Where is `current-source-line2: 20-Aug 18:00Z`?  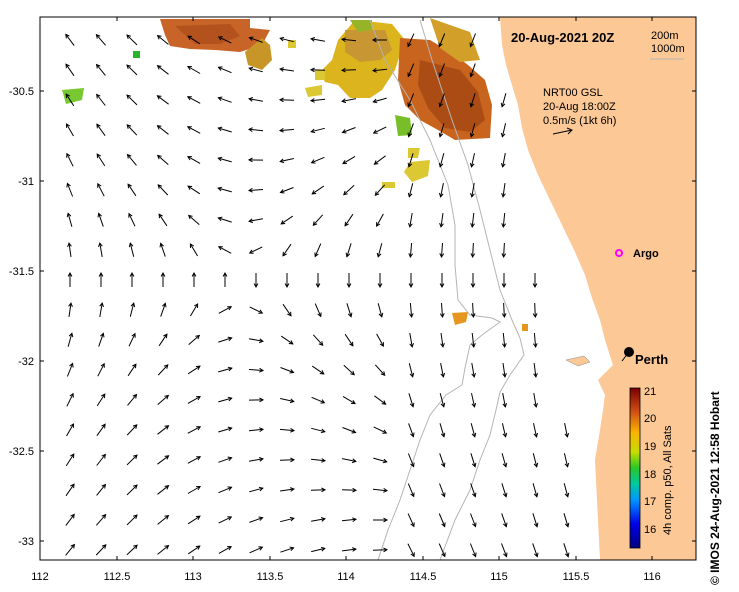 current-source-line2: 20-Aug 18:00Z is located at coordinates (579, 107).